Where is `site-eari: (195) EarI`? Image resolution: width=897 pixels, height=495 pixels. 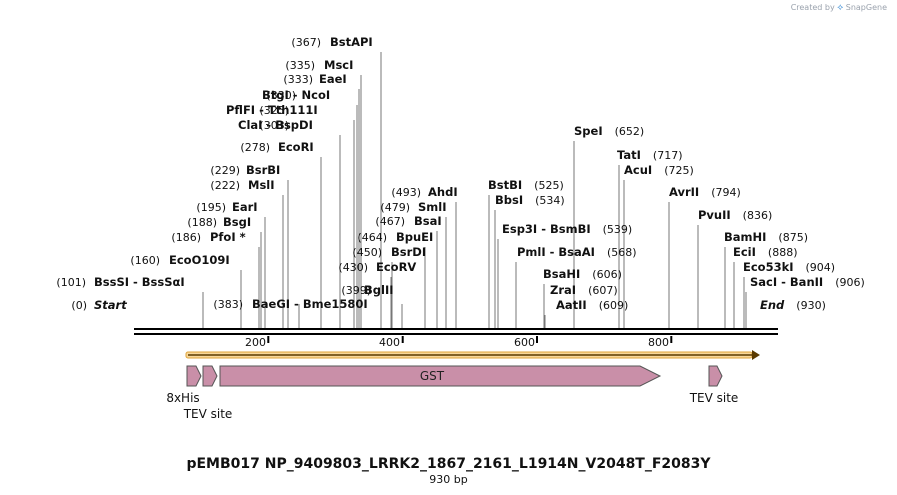 site-eari: (195) EarI is located at coordinates (226, 207).